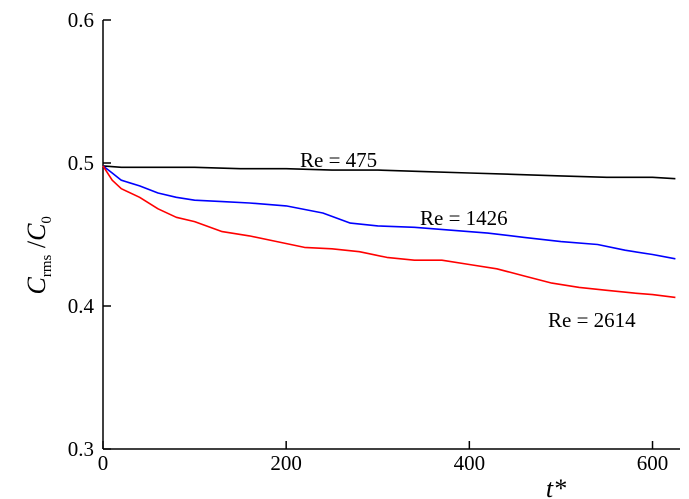 This screenshot has height=499, width=689. I want to click on x-tick-label: 400, so click(470, 463).